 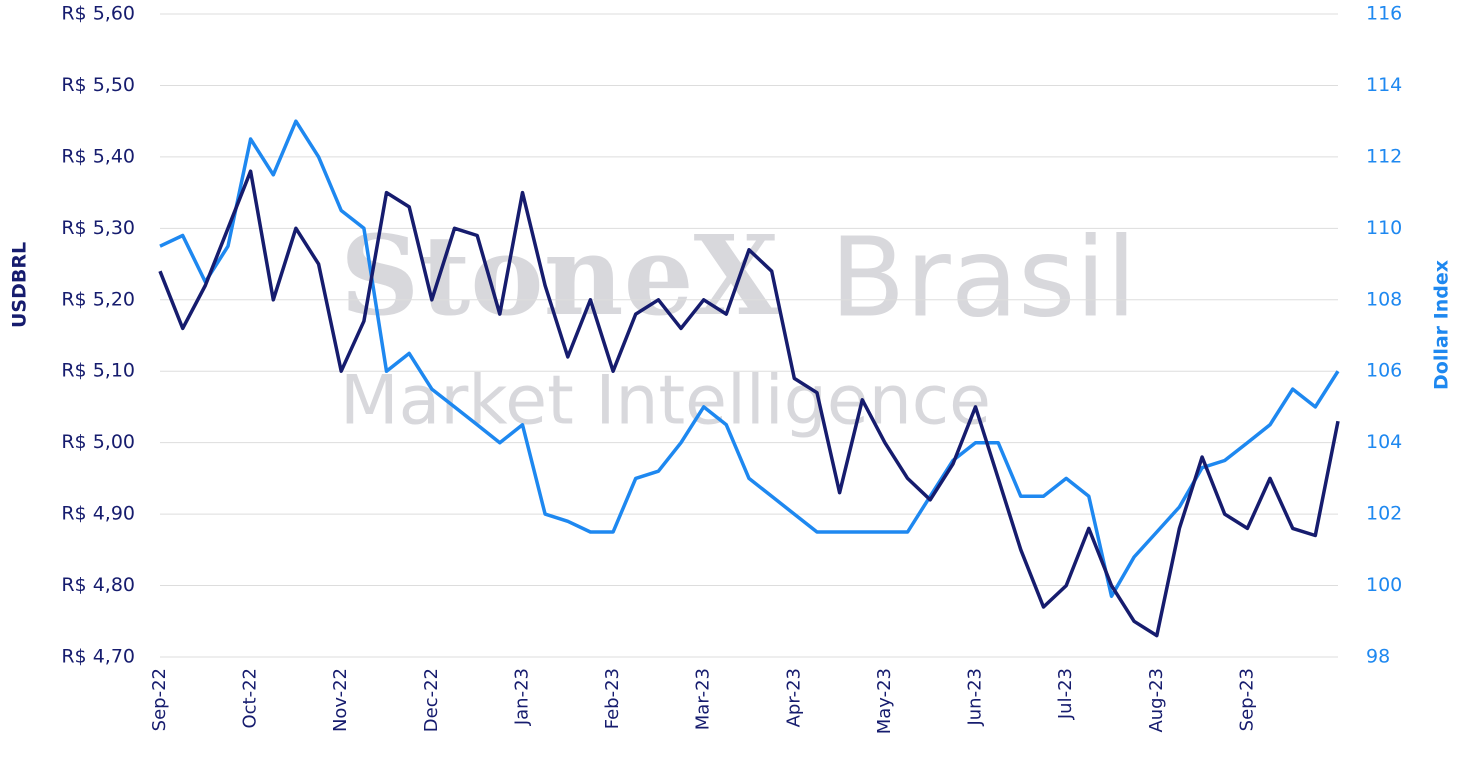 I want to click on x-tick-label: Mar-23, so click(x=703, y=699).